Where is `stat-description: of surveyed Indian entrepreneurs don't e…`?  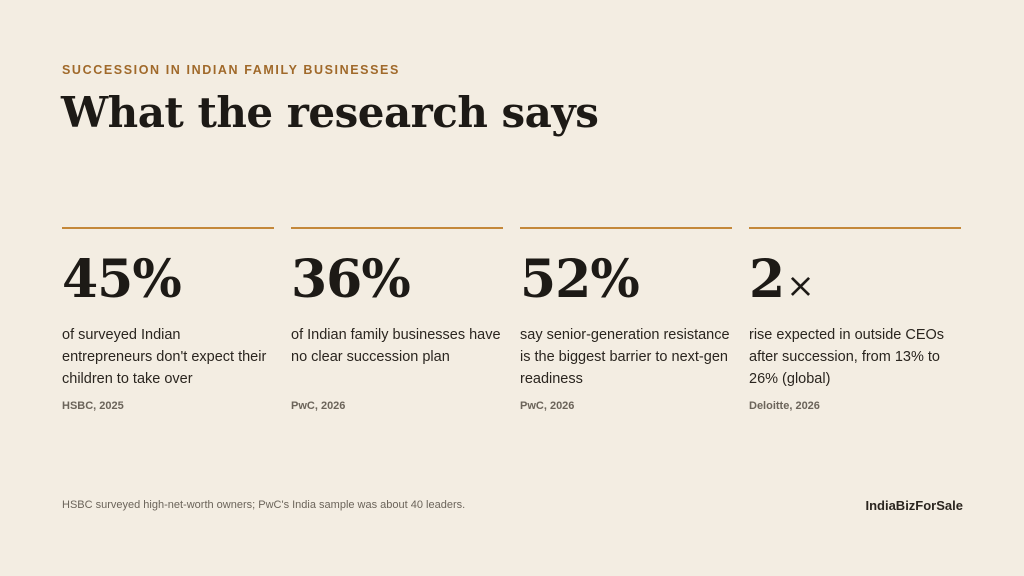 stat-description: of surveyed Indian entrepreneurs don't e… is located at coordinates (164, 357).